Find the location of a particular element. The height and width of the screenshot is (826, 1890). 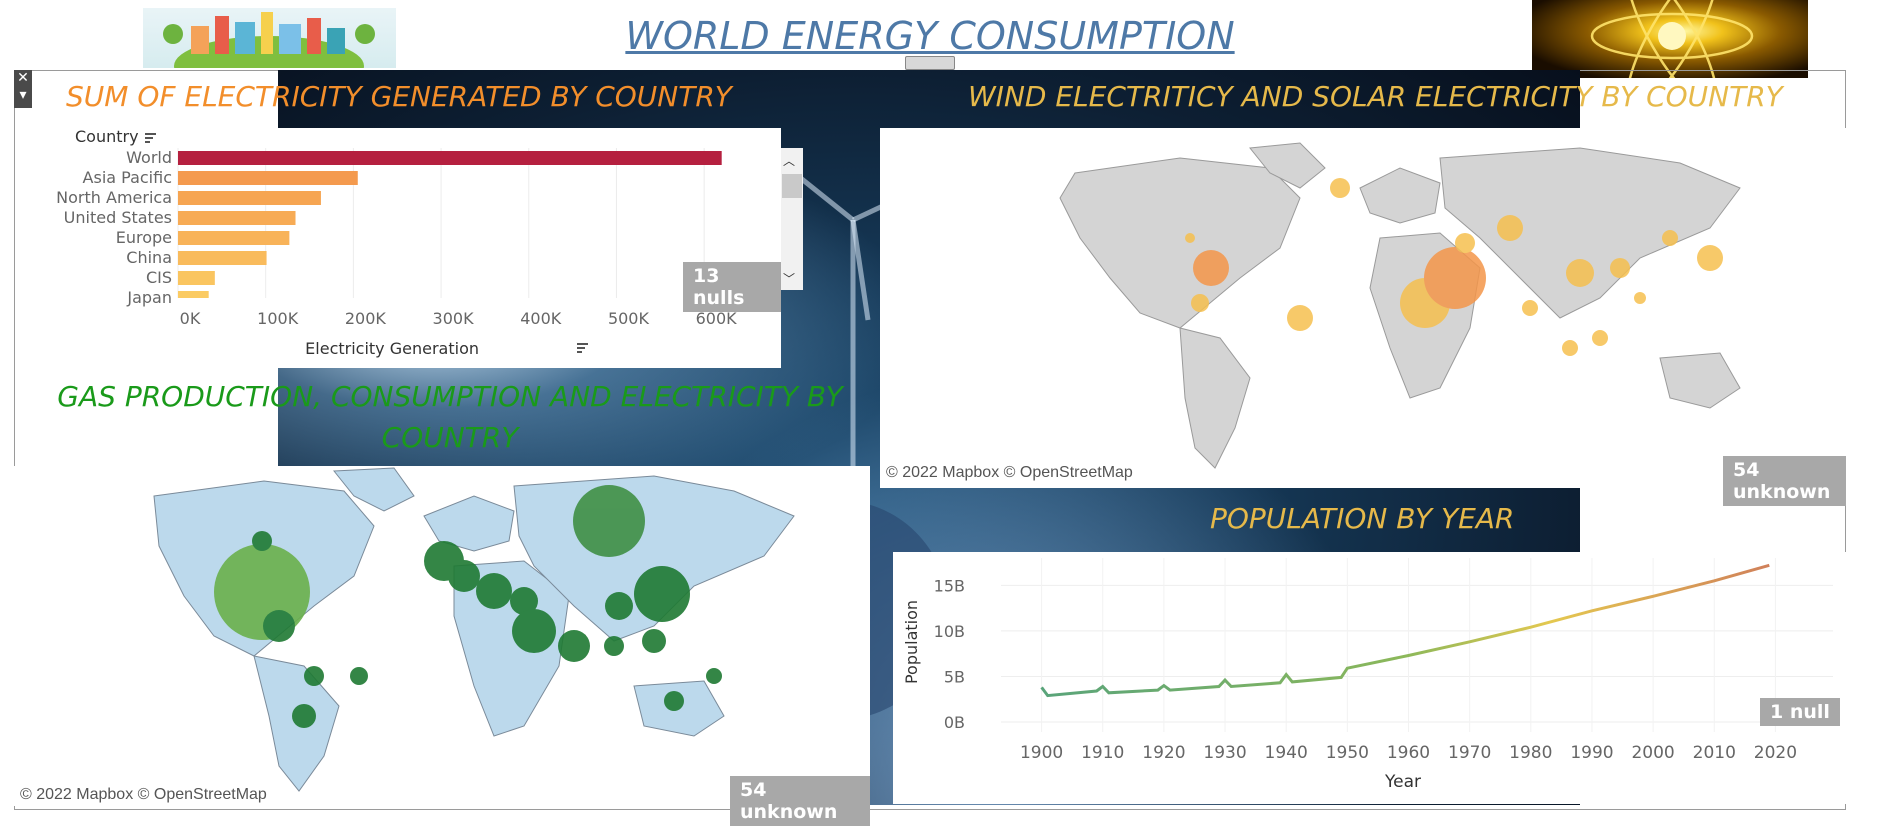

bar-x-tick-label: 300K is located at coordinates (454, 318).